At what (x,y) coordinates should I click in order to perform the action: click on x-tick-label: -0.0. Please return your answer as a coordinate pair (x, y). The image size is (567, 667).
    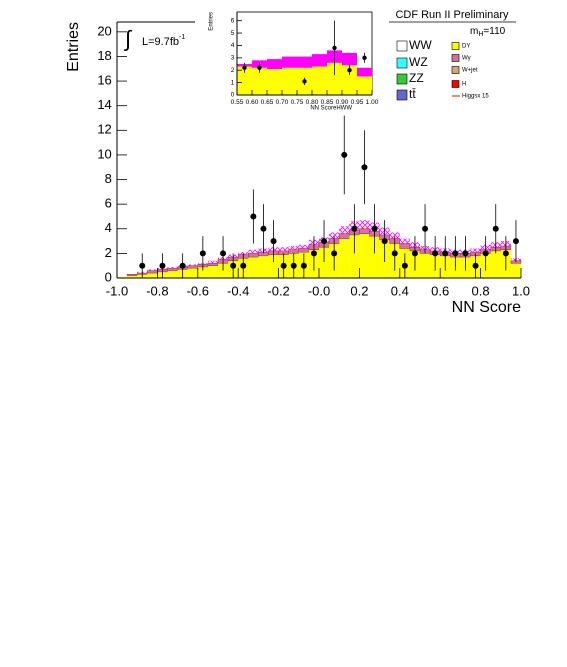
    Looking at the image, I should click on (319, 291).